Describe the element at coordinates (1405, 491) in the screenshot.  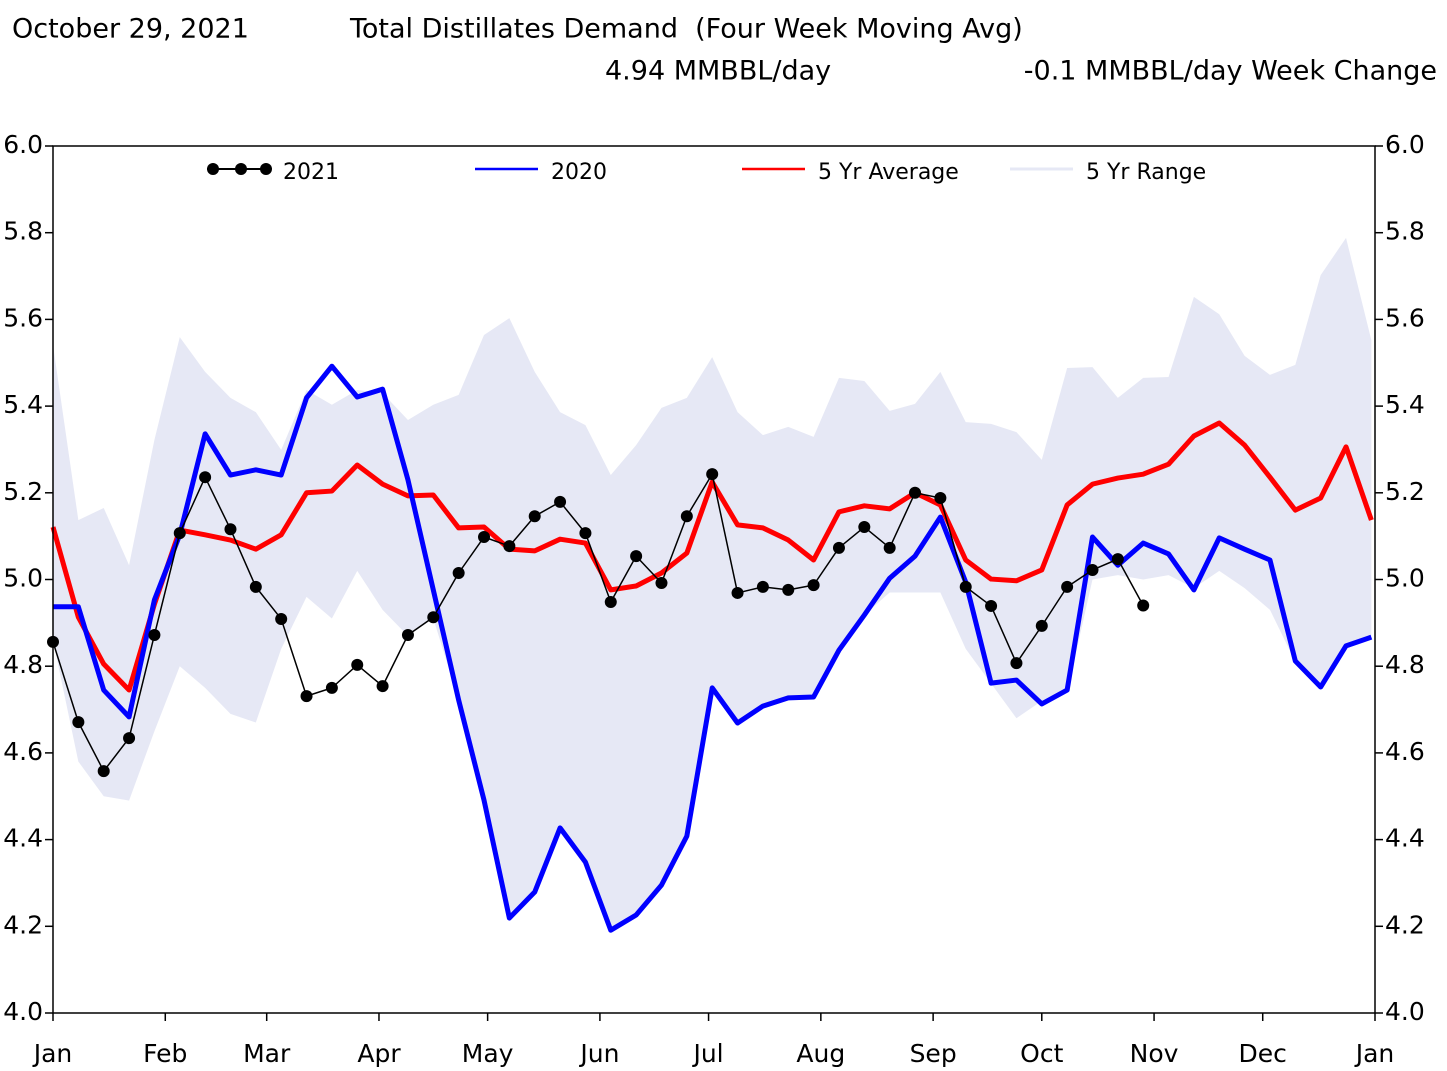
I see `y2-tick-label: 5.2` at that location.